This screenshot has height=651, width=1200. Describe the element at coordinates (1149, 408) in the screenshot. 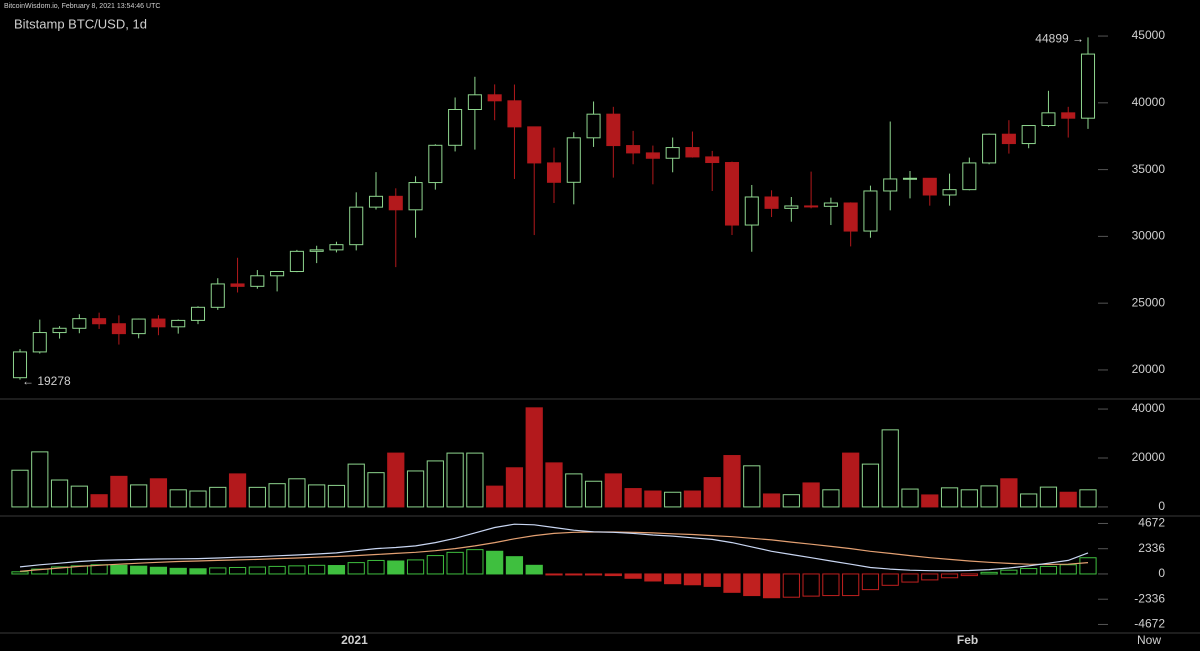

I see `y-tick-label: 40000` at that location.